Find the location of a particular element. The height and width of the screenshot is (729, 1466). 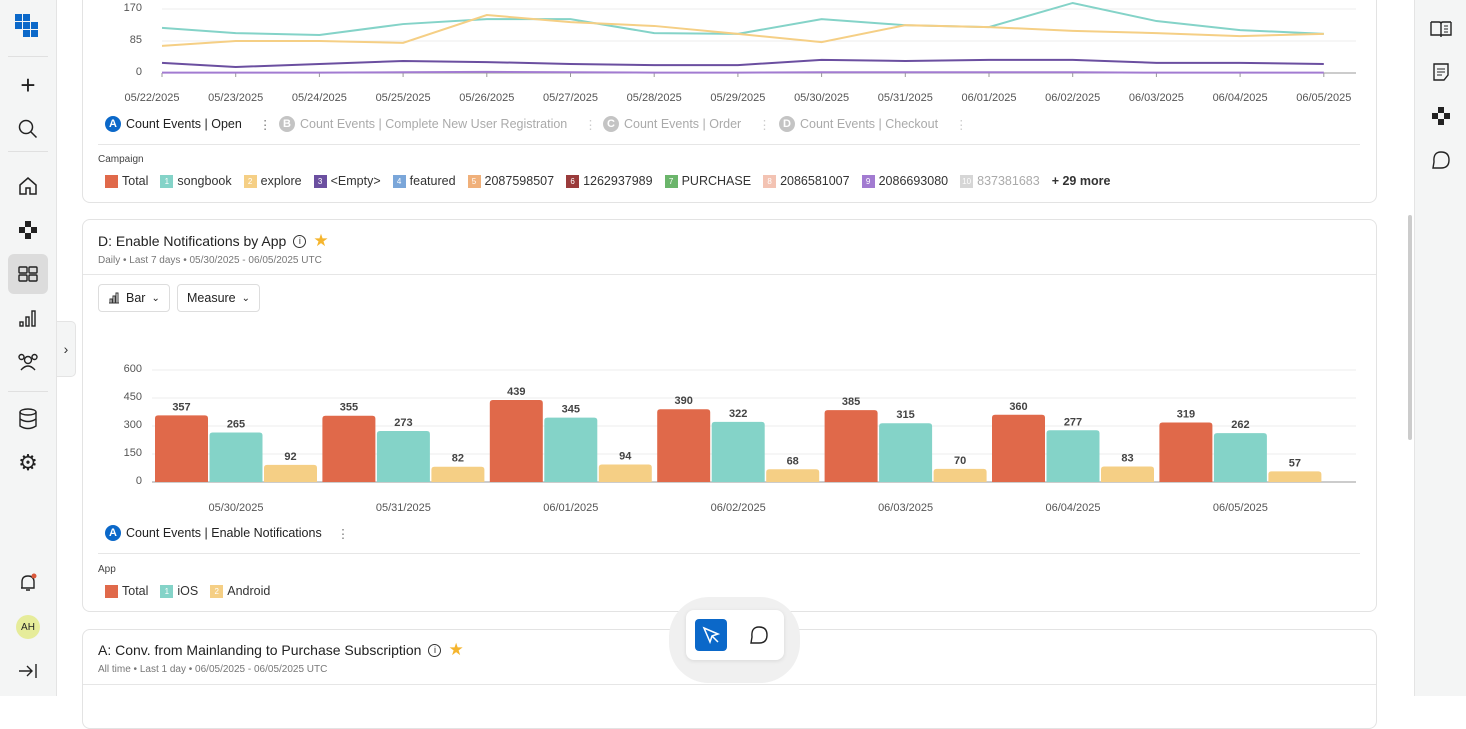

legend-item: 2 explore is located at coordinates (272, 181).